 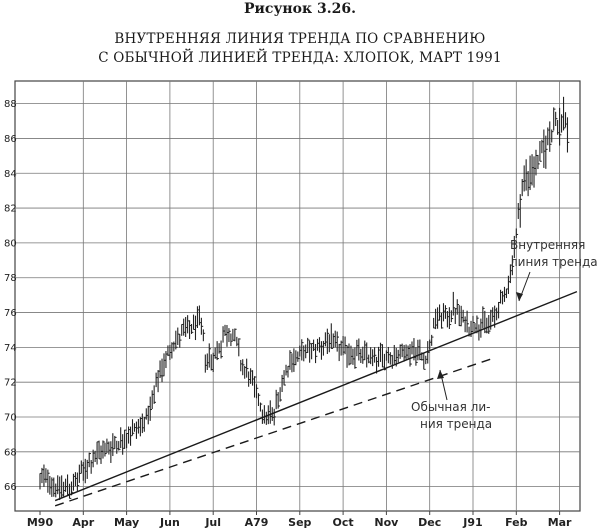 What do you see at coordinates (10, 417) in the screenshot?
I see `y-tick-label: 70` at bounding box center [10, 417].